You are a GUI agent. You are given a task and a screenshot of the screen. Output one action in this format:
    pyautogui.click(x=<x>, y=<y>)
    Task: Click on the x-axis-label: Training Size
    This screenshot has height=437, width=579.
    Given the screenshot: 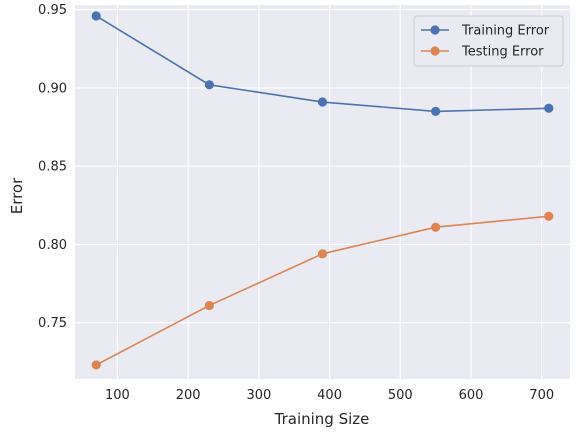 What is the action you would take?
    pyautogui.click(x=322, y=419)
    